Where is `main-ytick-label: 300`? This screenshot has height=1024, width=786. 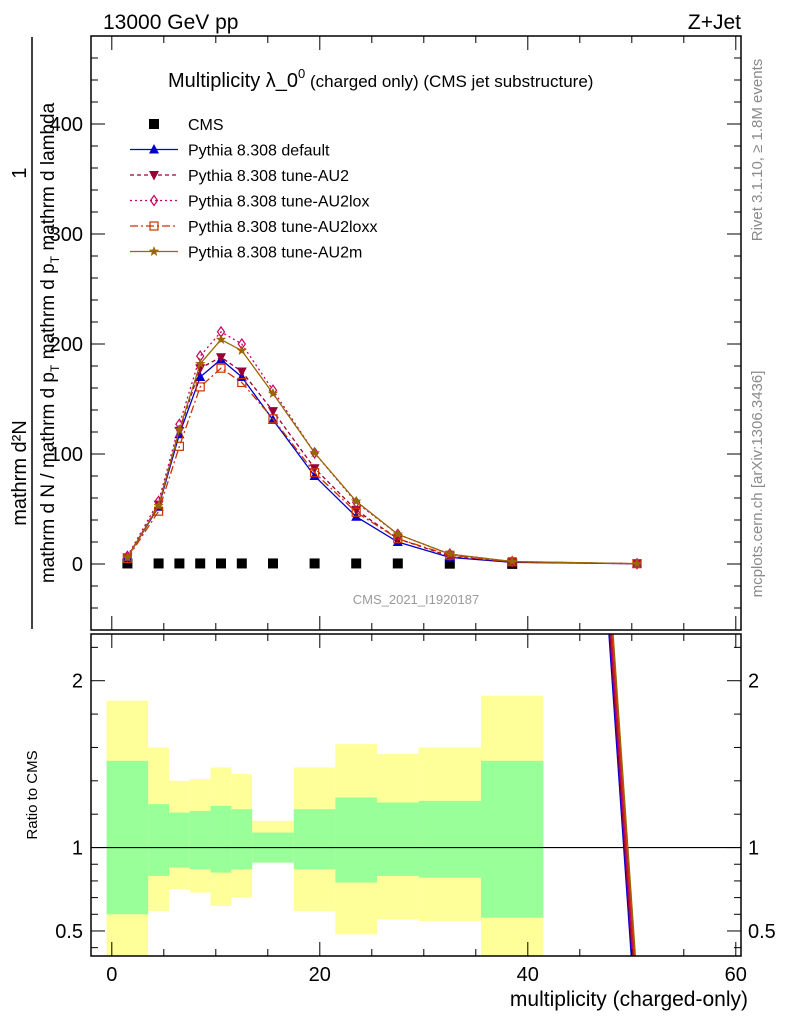
main-ytick-label: 300 is located at coordinates (66, 235).